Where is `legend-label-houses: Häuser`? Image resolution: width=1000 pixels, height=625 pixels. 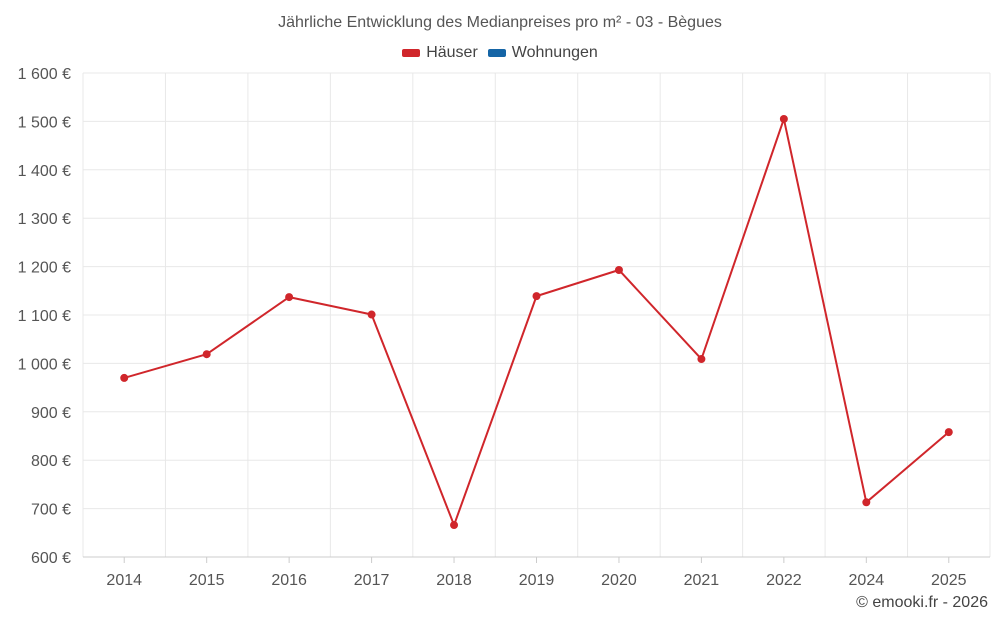 legend-label-houses: Häuser is located at coordinates (452, 52).